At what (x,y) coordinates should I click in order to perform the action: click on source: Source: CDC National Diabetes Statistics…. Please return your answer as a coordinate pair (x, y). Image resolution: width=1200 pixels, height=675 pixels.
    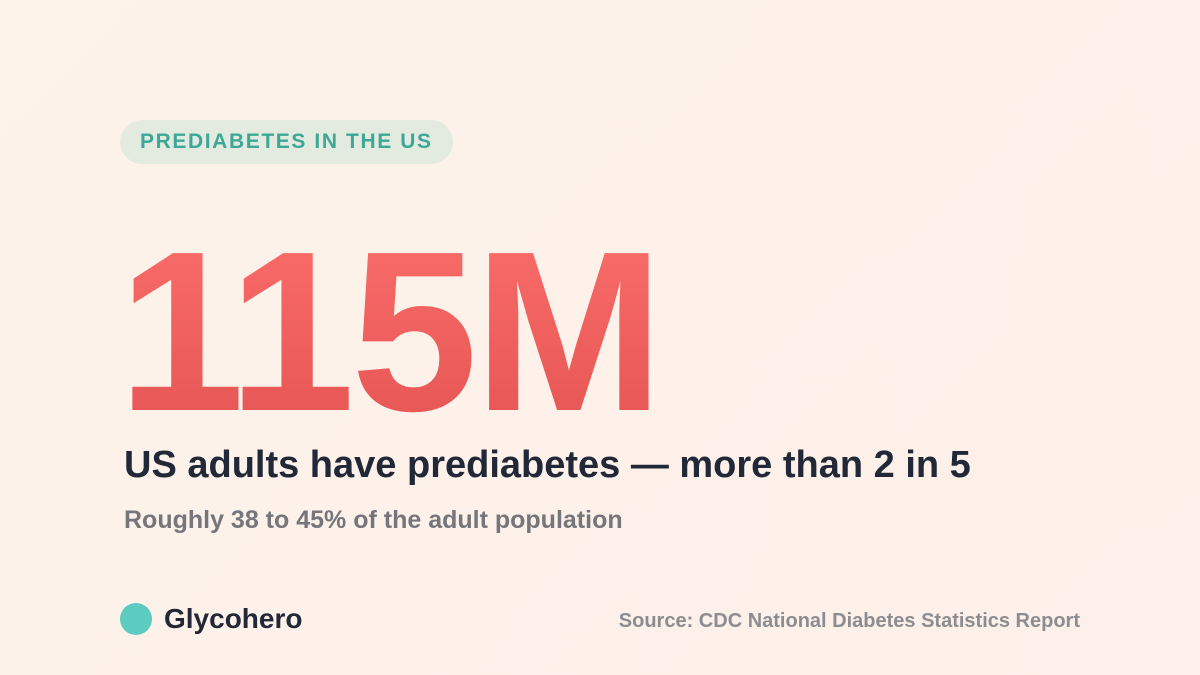
    Looking at the image, I should click on (849, 621).